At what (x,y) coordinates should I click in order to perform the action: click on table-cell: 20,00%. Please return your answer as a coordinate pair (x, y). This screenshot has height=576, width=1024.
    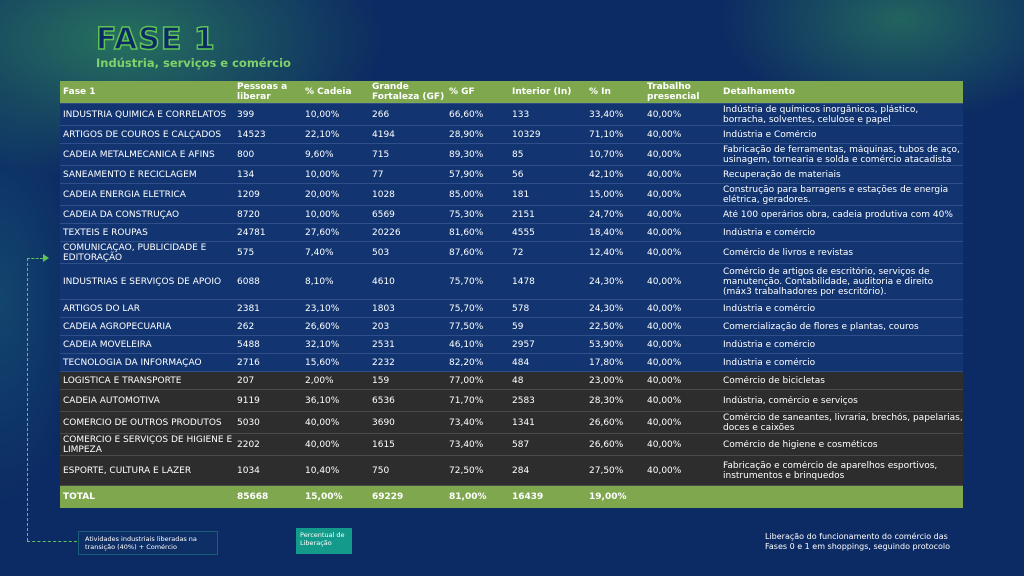
    Looking at the image, I should click on (322, 194).